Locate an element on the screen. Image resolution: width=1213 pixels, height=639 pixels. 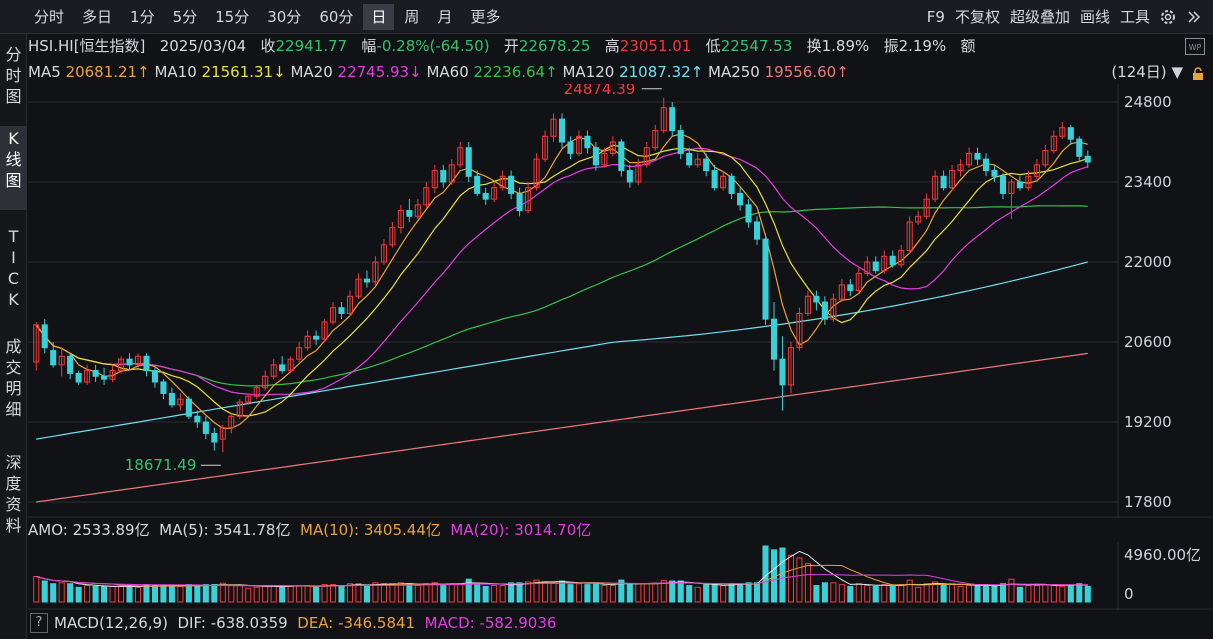
help-button: ? is located at coordinates (39, 623).